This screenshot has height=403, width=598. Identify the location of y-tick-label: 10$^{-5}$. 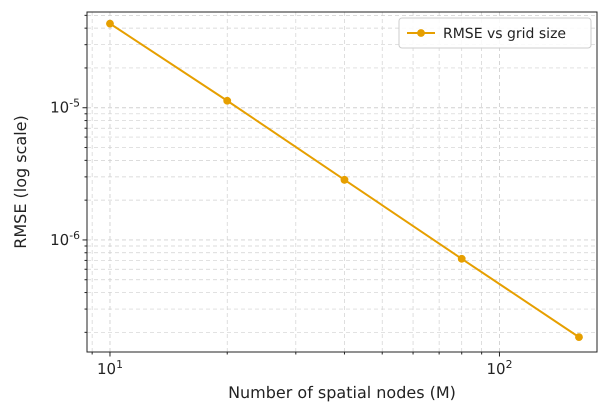
(65, 106).